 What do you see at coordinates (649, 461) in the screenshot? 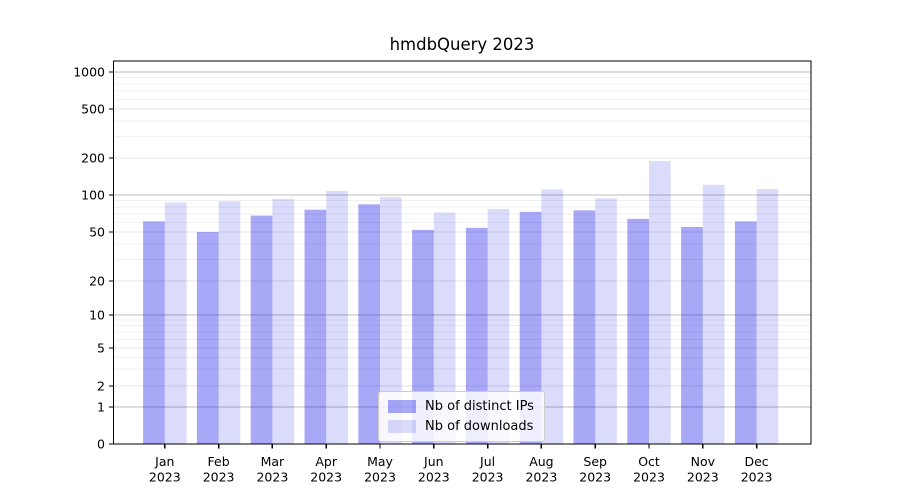
I see `x-tick-label-month: Oct` at bounding box center [649, 461].